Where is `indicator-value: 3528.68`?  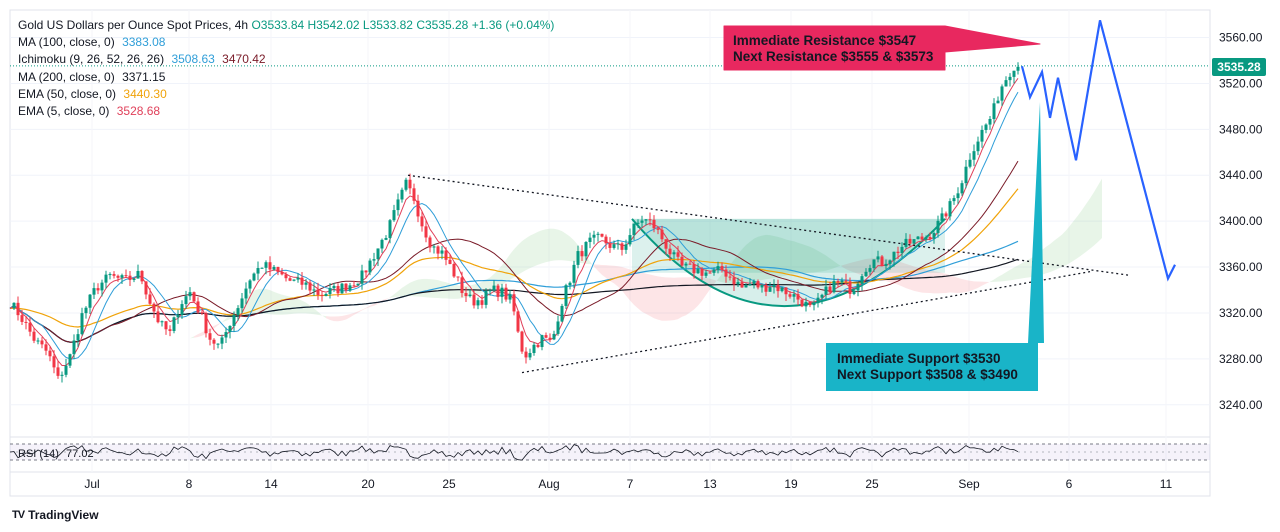 indicator-value: 3528.68 is located at coordinates (138, 111).